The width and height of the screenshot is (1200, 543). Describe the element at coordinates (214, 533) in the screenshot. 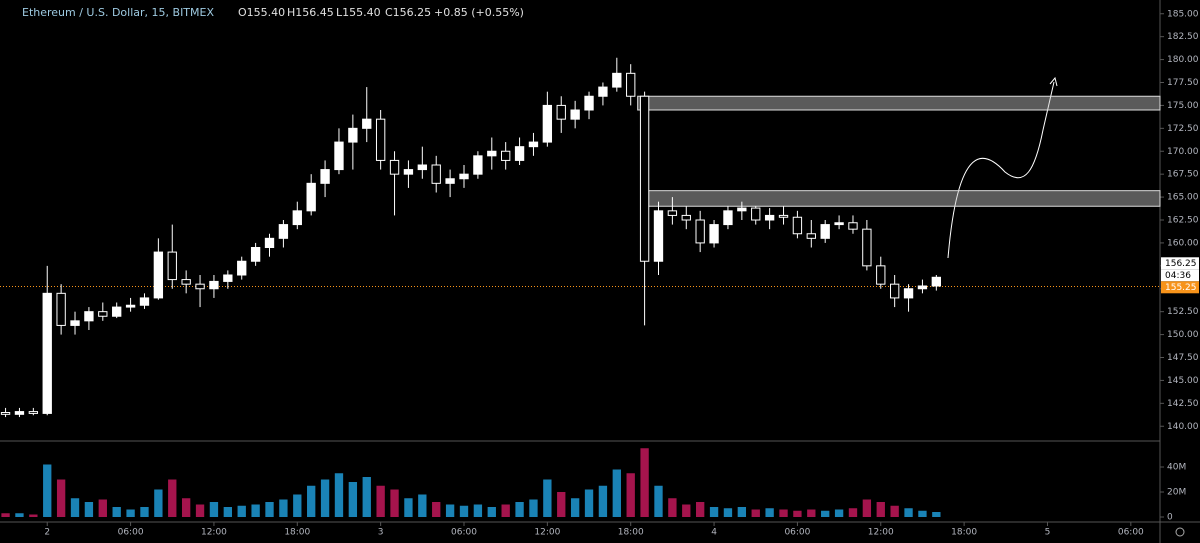

I see `x-tick-label: 12:00` at that location.